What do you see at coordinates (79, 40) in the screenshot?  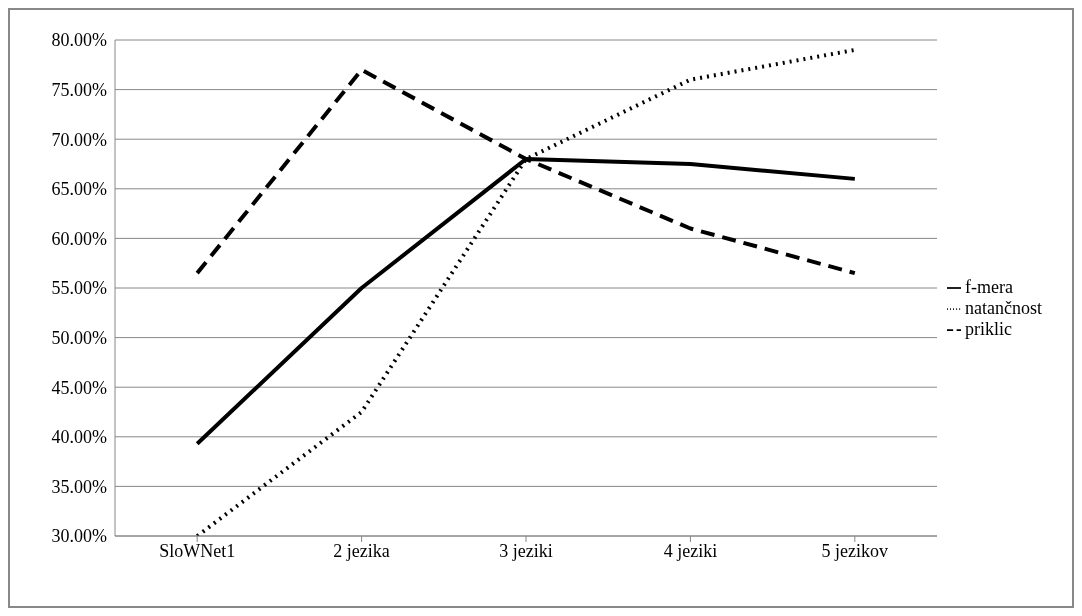 I see `y-tick-label: 80.00%` at bounding box center [79, 40].